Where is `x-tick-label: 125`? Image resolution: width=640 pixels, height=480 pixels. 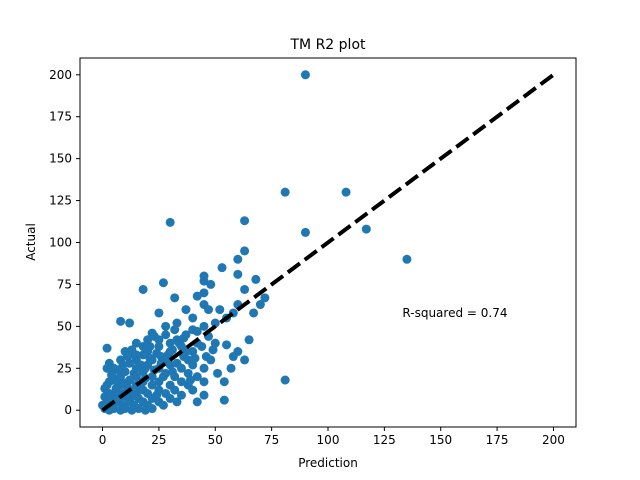
x-tick-label: 125 is located at coordinates (384, 440).